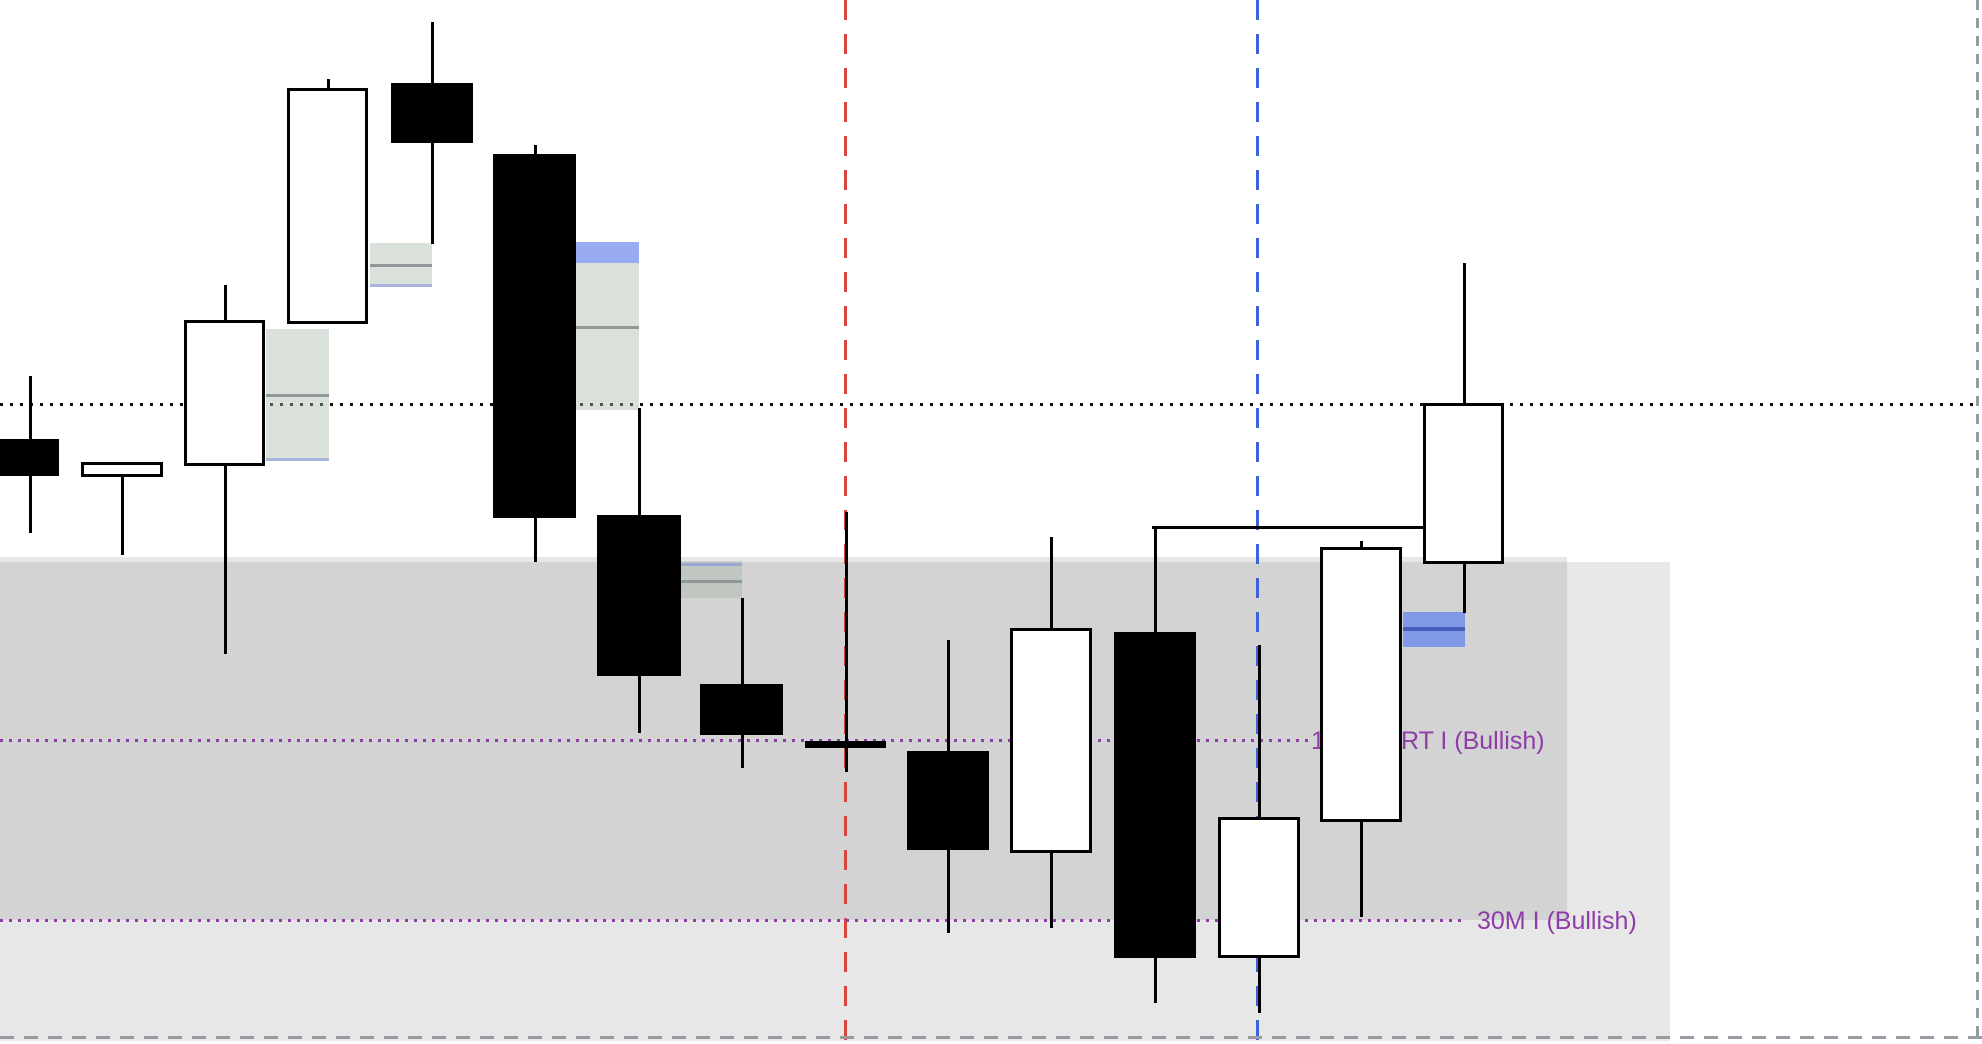 This screenshot has width=1982, height=1044. I want to click on candle-8-wick, so click(742, 683).